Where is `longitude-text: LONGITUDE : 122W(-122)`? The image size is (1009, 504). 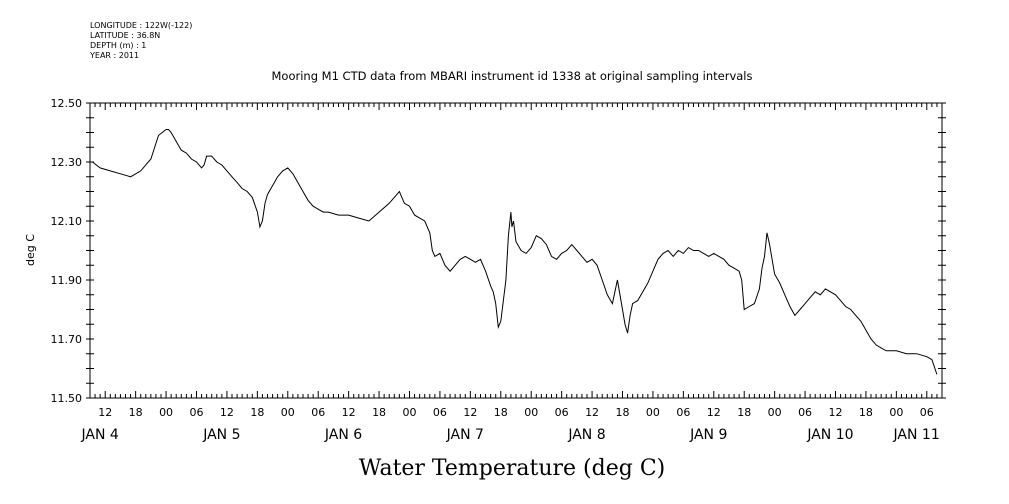
longitude-text: LONGITUDE : 122W(-122) is located at coordinates (141, 25).